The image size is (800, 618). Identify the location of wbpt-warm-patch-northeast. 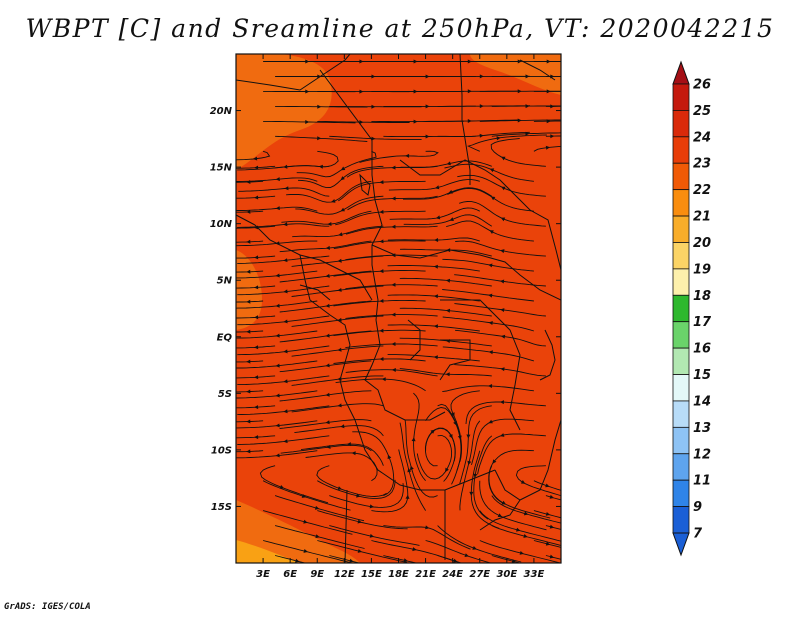
(515, 74).